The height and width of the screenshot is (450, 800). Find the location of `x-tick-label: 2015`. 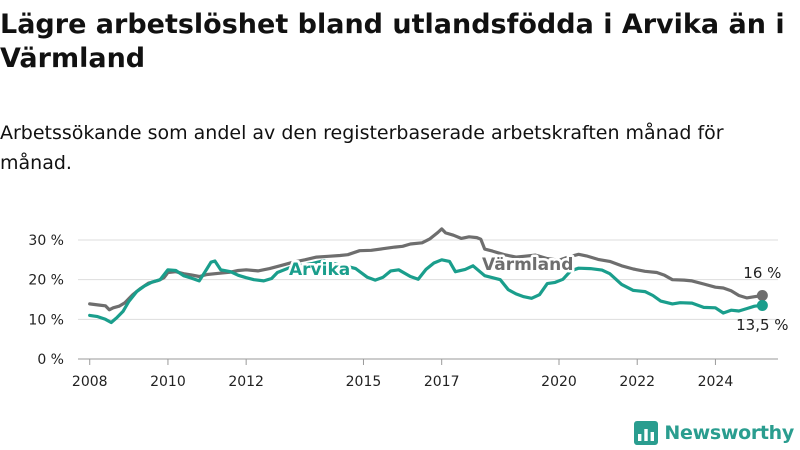

x-tick-label: 2015 is located at coordinates (364, 382).